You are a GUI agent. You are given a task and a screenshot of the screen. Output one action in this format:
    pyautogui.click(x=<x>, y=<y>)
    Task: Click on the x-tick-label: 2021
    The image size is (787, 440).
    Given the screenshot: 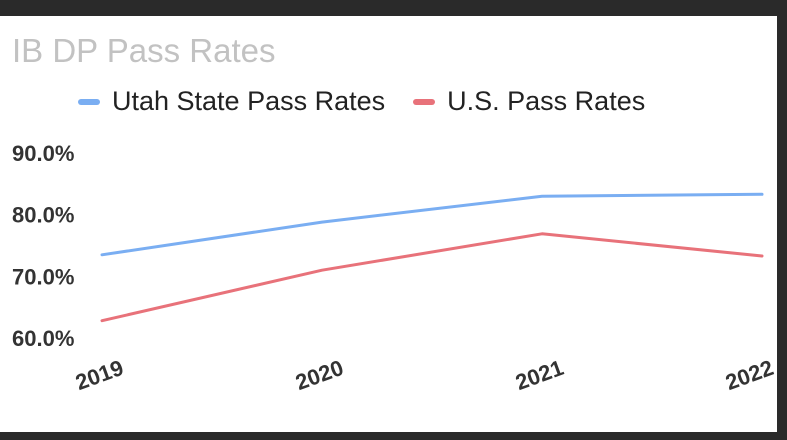 What is the action you would take?
    pyautogui.click(x=539, y=375)
    